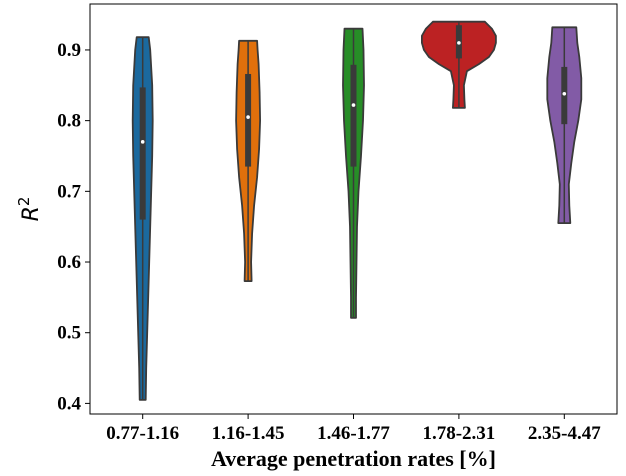 The height and width of the screenshot is (476, 626). What do you see at coordinates (564, 433) in the screenshot?
I see `x-tick-label: 2.35-4.47` at bounding box center [564, 433].